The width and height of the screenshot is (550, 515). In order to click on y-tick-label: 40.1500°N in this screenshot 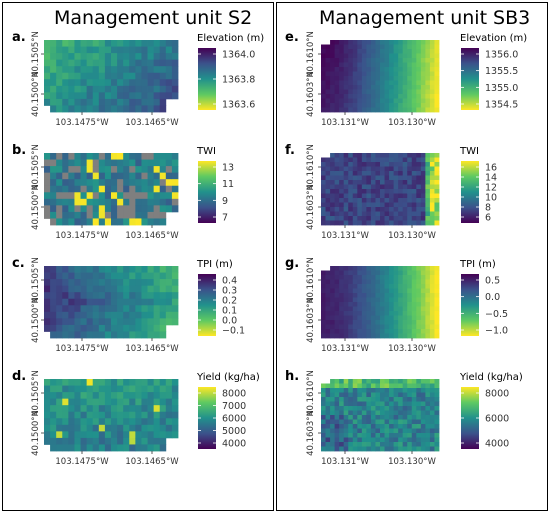, I will do `click(36, 207)`.